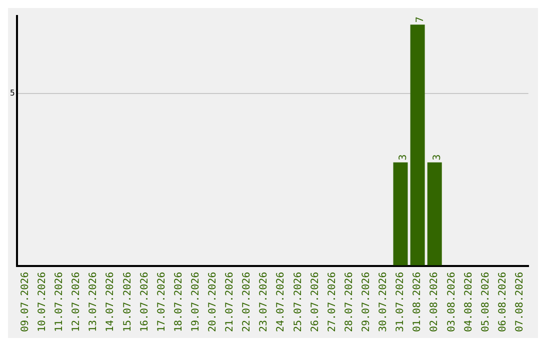 The image size is (540, 340). I want to click on x-tick-label: 26.07.2026, so click(315, 302).